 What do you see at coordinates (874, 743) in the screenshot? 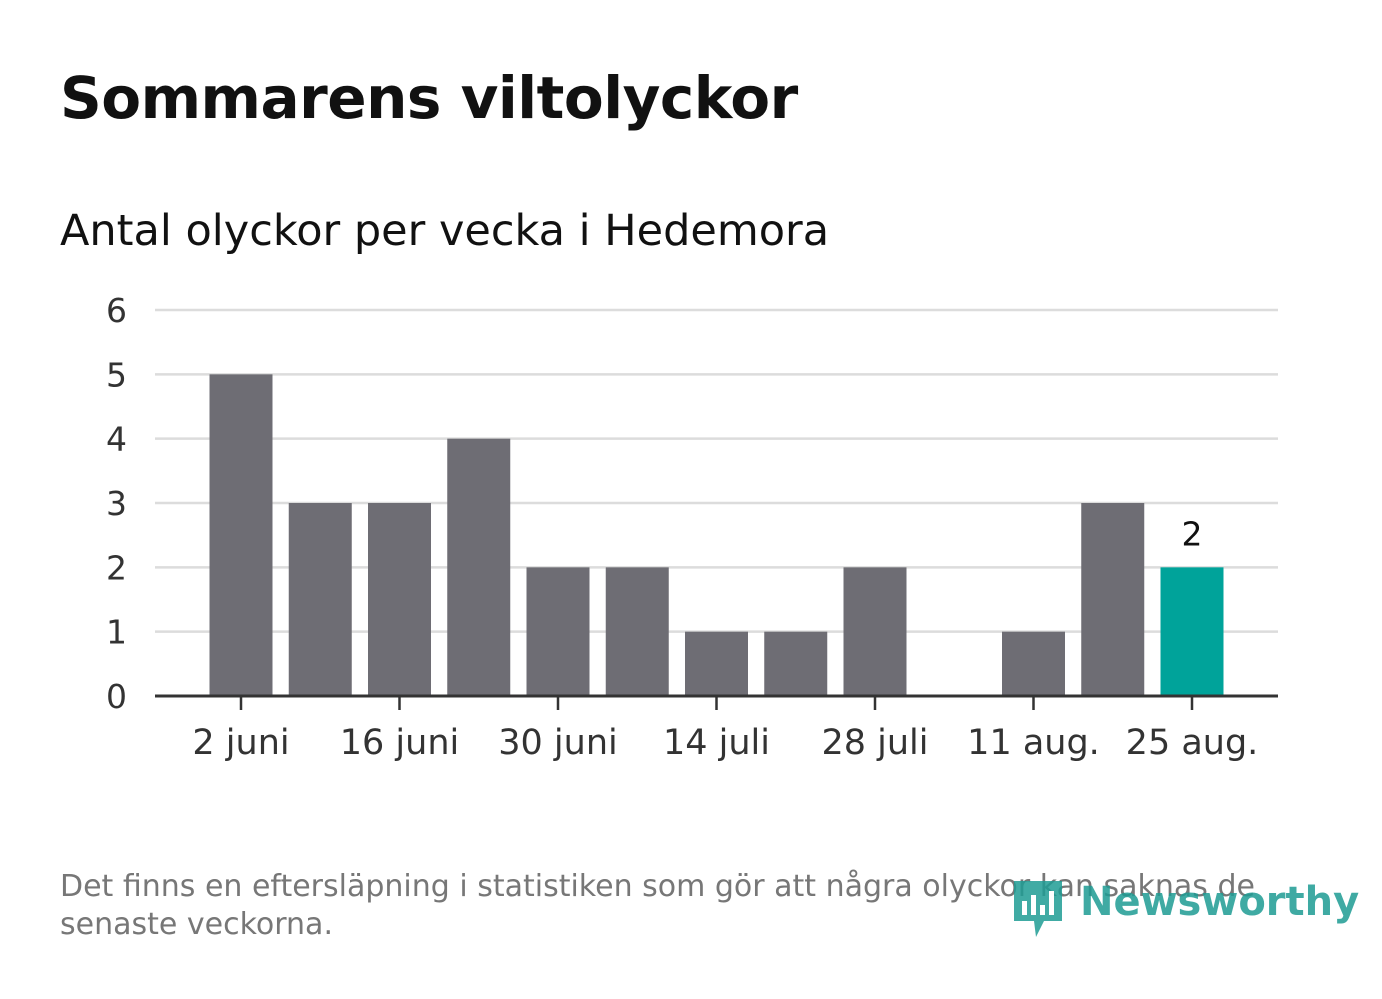
I see `x-tick-label-8: 28 juli` at bounding box center [874, 743].